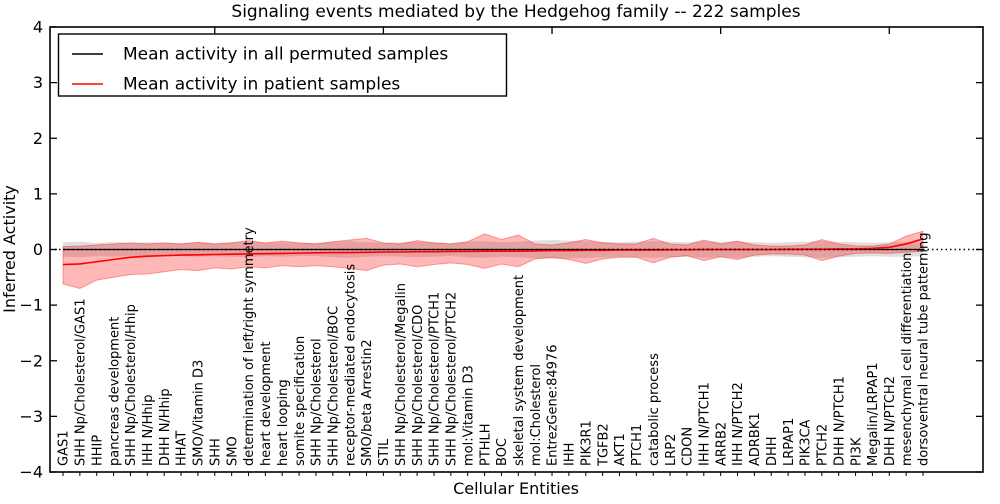 The height and width of the screenshot is (504, 1000). Describe the element at coordinates (704, 424) in the screenshot. I see `x-category-label: IHH N/PTCH1` at that location.